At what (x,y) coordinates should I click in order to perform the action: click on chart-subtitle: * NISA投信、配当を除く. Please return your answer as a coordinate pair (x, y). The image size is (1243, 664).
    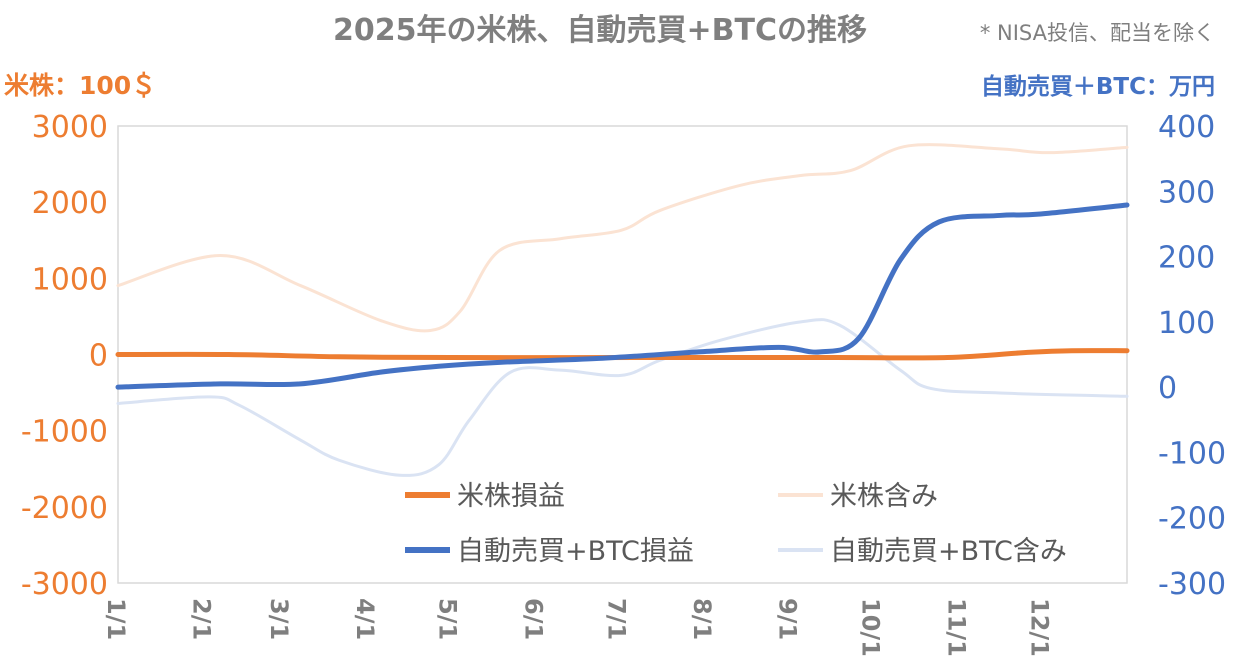
    Looking at the image, I should click on (1097, 33).